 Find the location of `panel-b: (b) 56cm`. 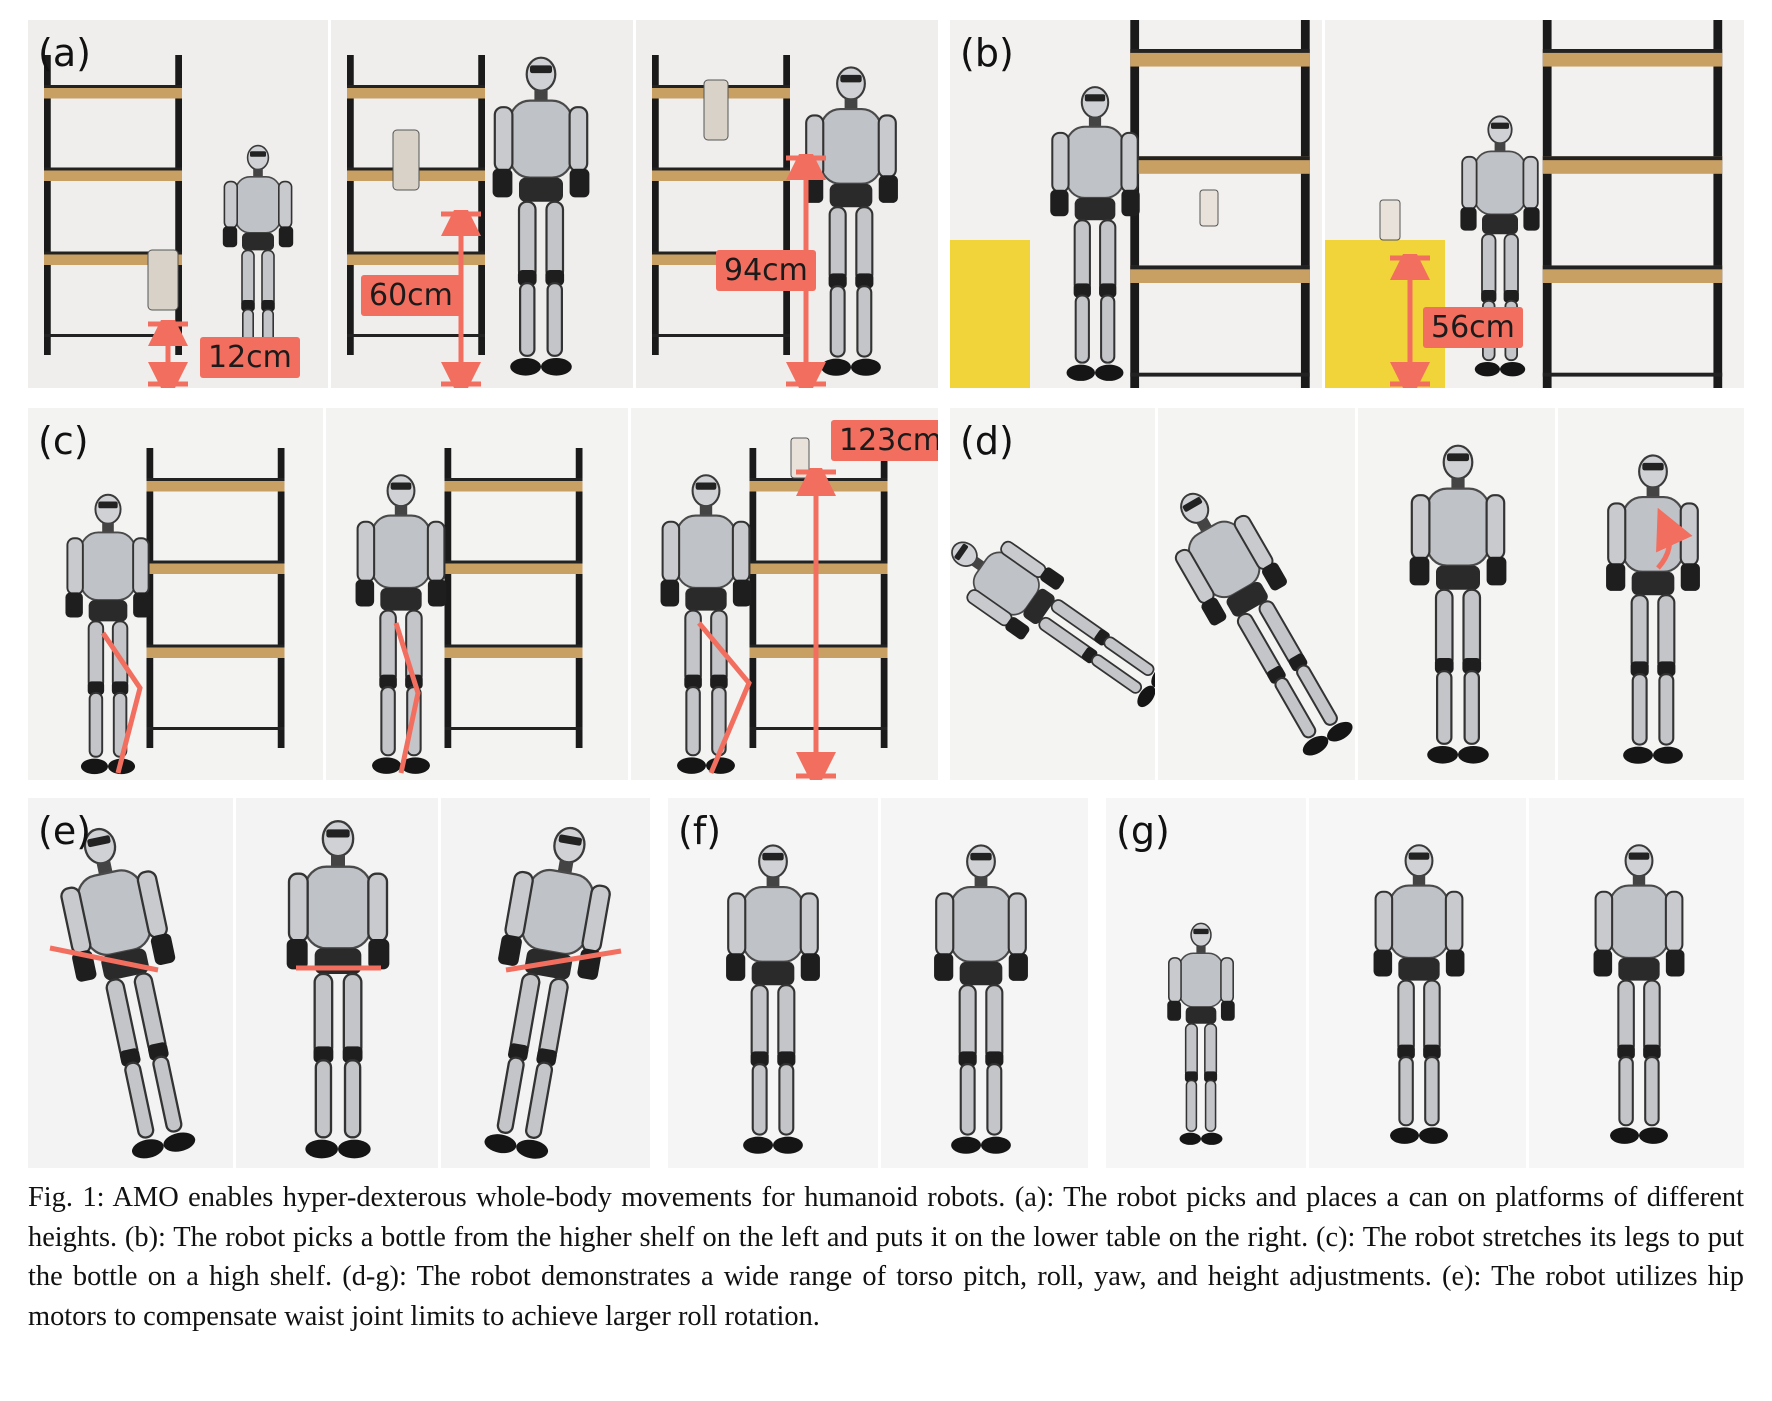

panel-b: (b) 56cm is located at coordinates (1347, 204).